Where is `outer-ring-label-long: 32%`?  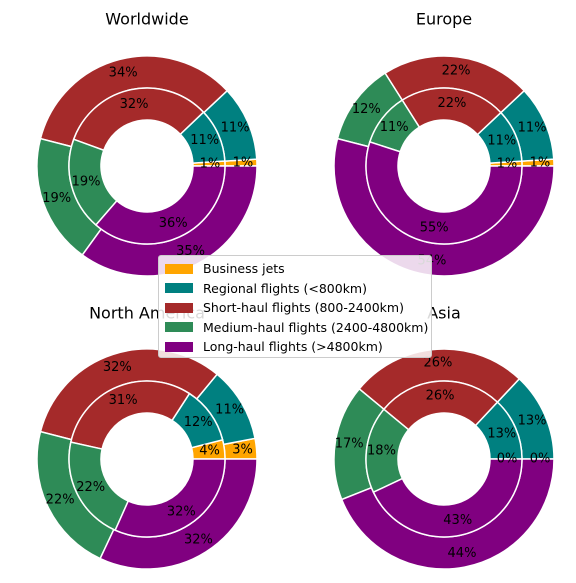 outer-ring-label-long: 32% is located at coordinates (198, 540).